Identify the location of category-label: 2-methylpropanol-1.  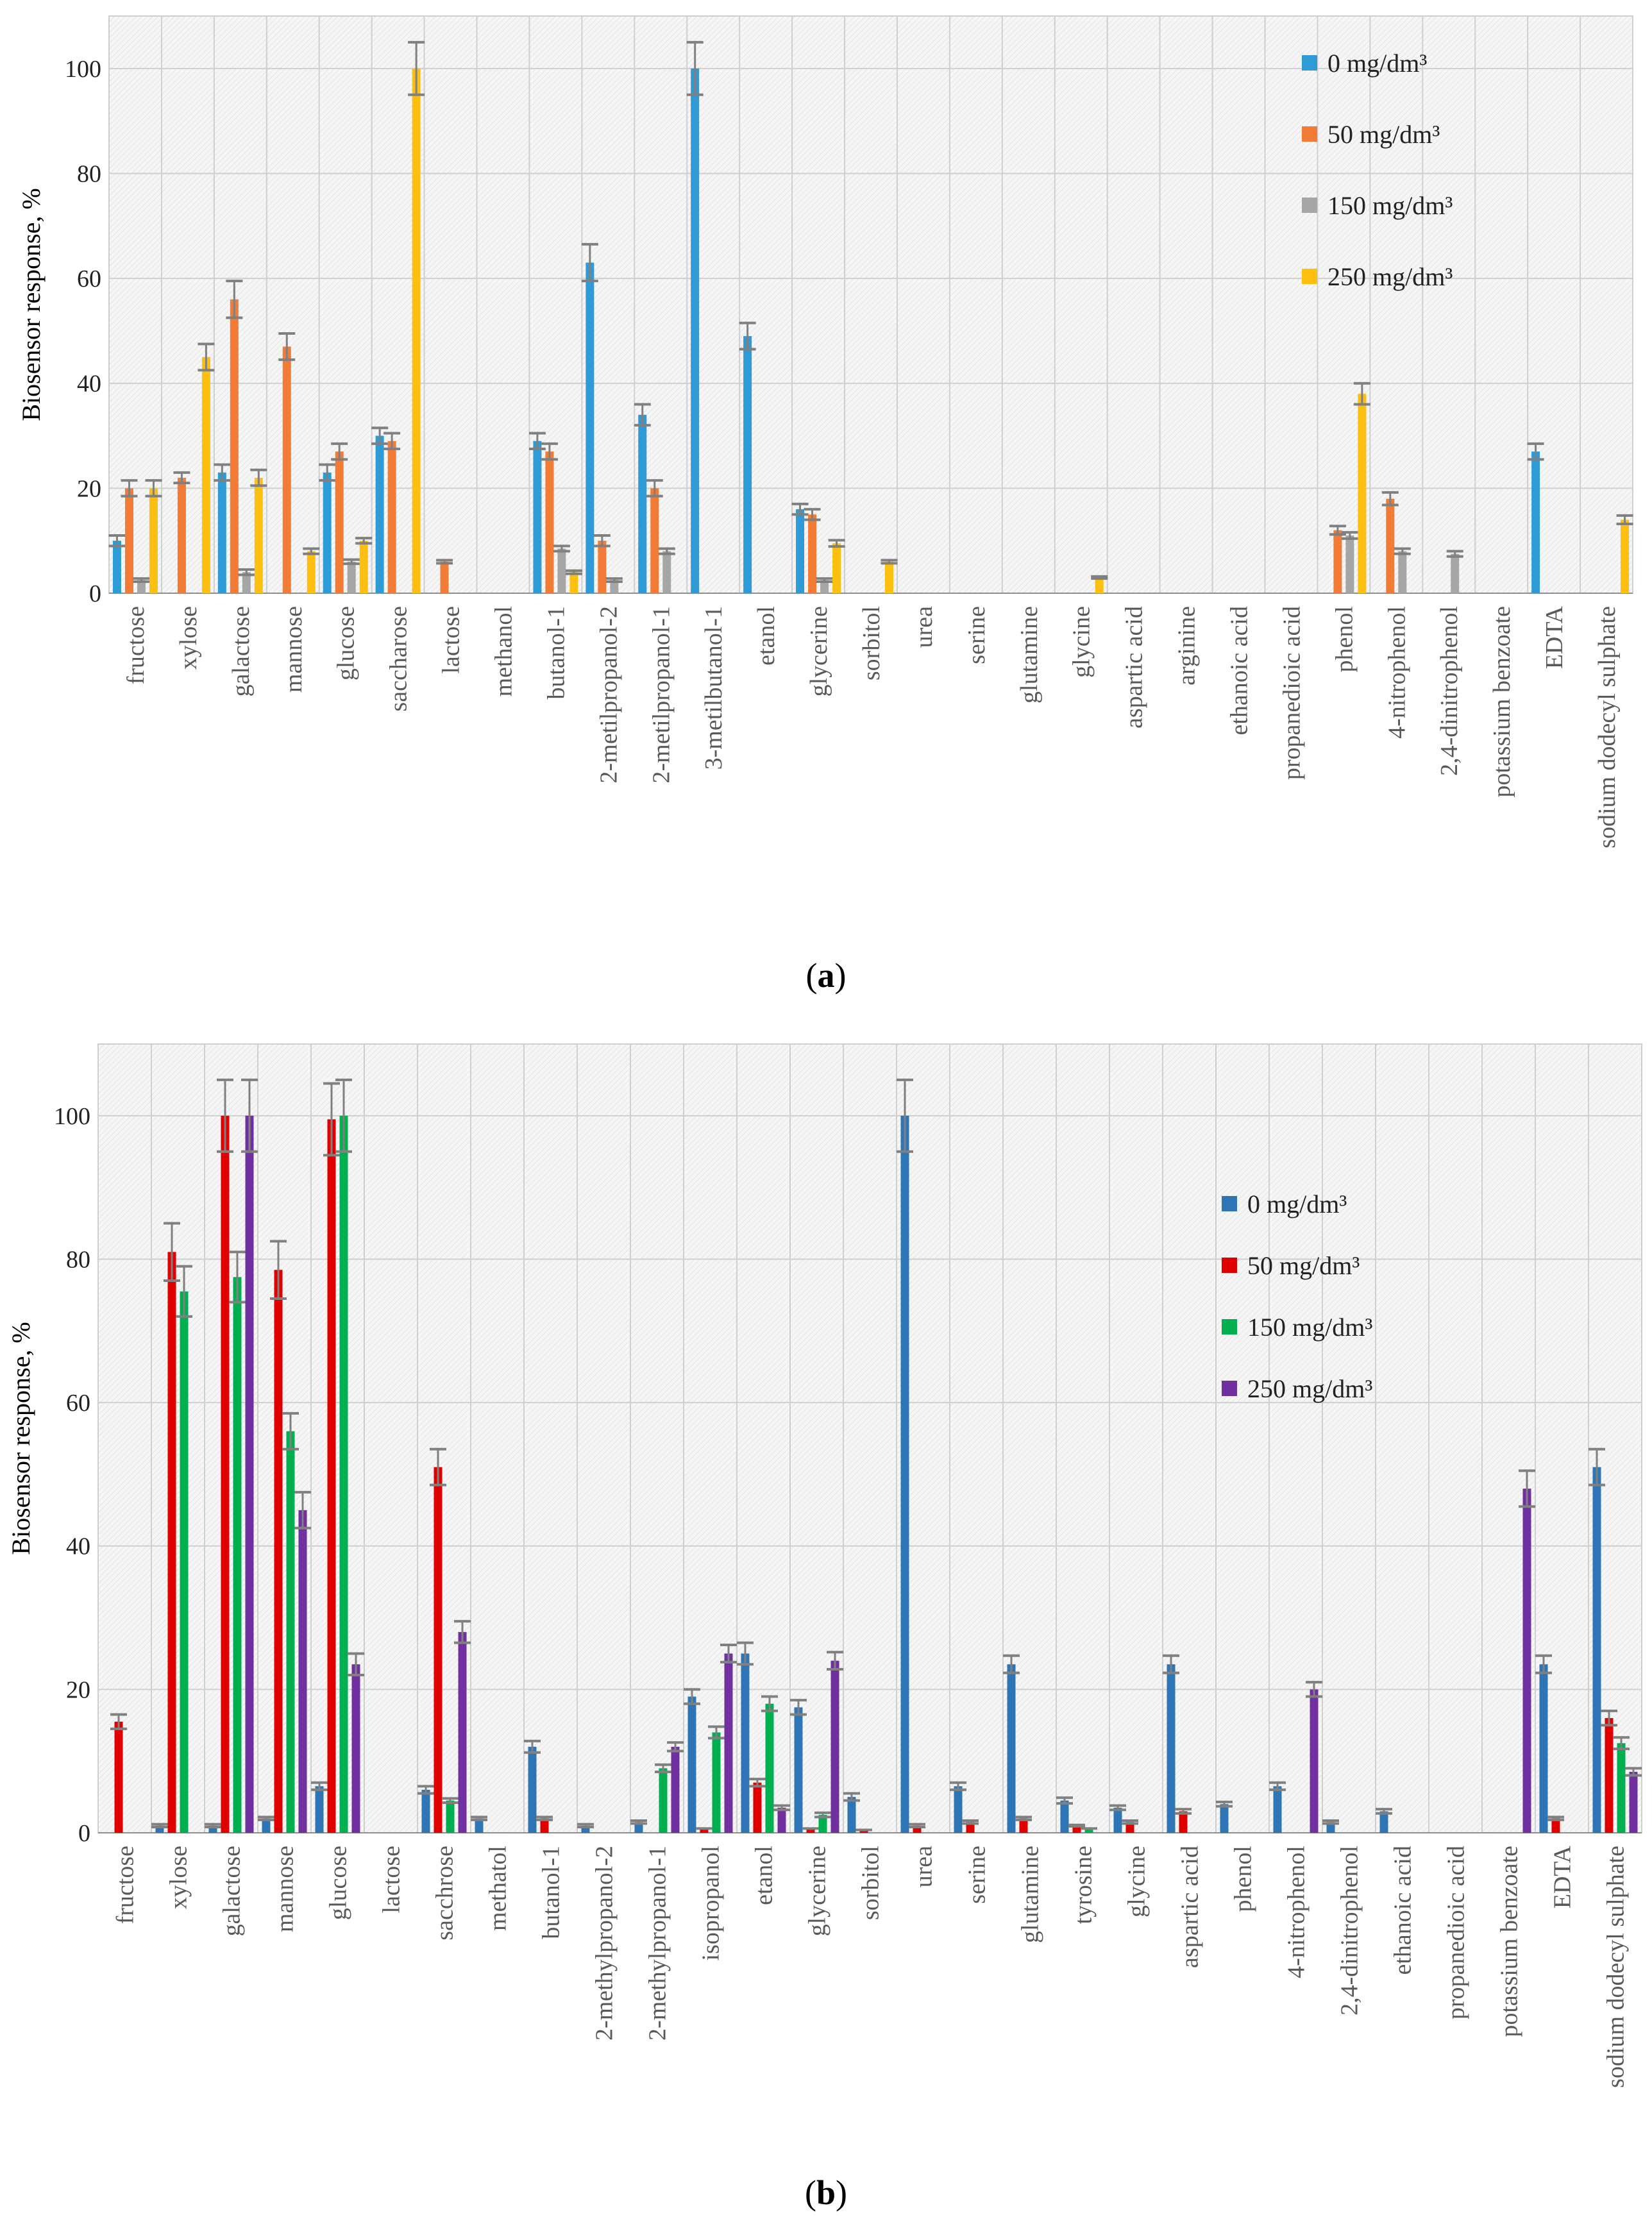
(658, 1944).